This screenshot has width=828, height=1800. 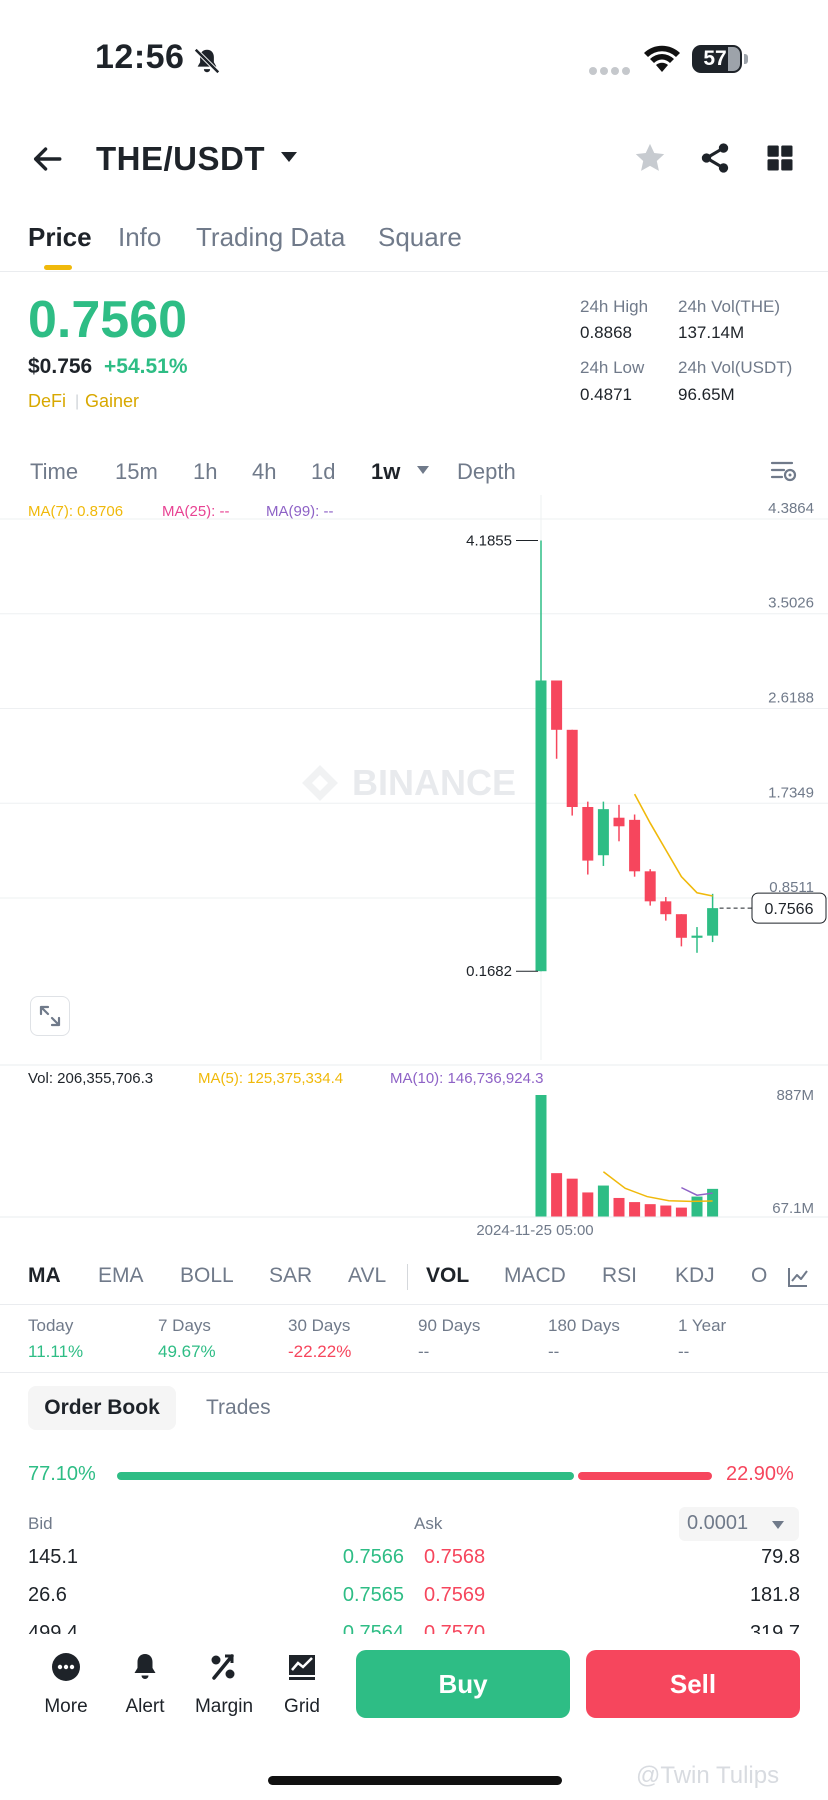 I want to click on volume-label: Vol: 206,355,706.3, so click(x=91, y=1078).